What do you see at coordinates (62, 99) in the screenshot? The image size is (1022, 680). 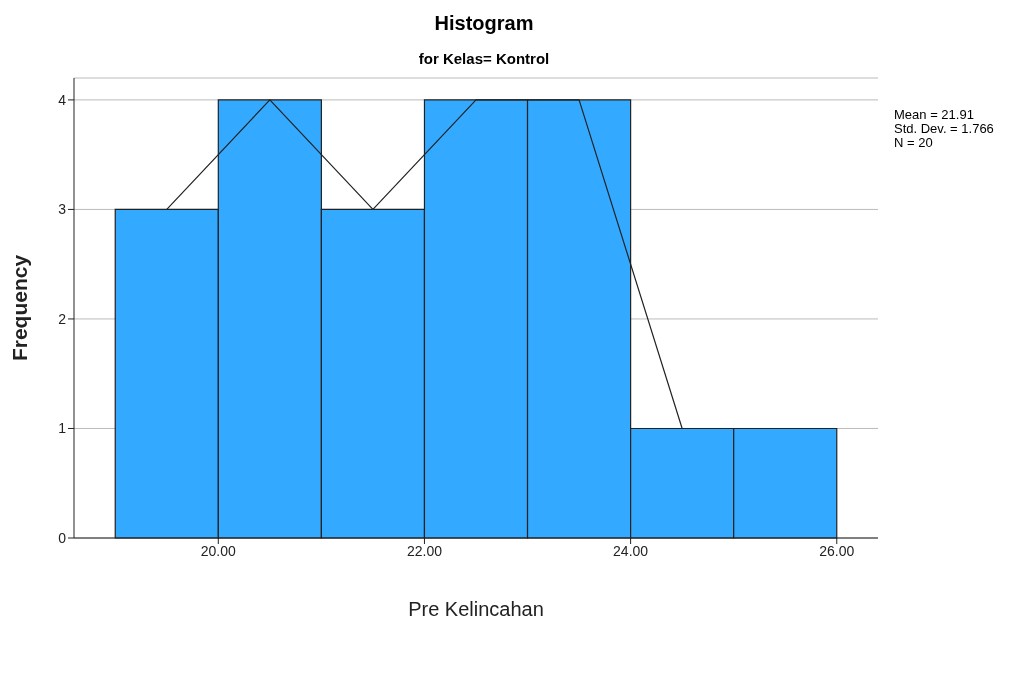 I see `y-tick-label: 4` at bounding box center [62, 99].